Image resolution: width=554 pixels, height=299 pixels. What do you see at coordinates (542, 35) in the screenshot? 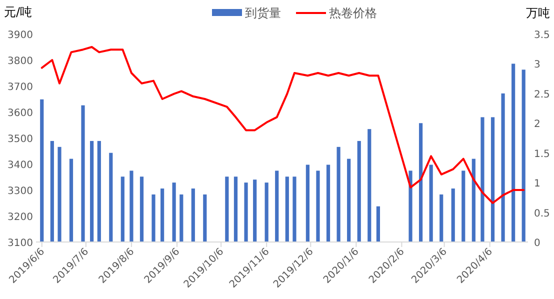
I see `y2-tick-label: 3.5` at bounding box center [542, 35].